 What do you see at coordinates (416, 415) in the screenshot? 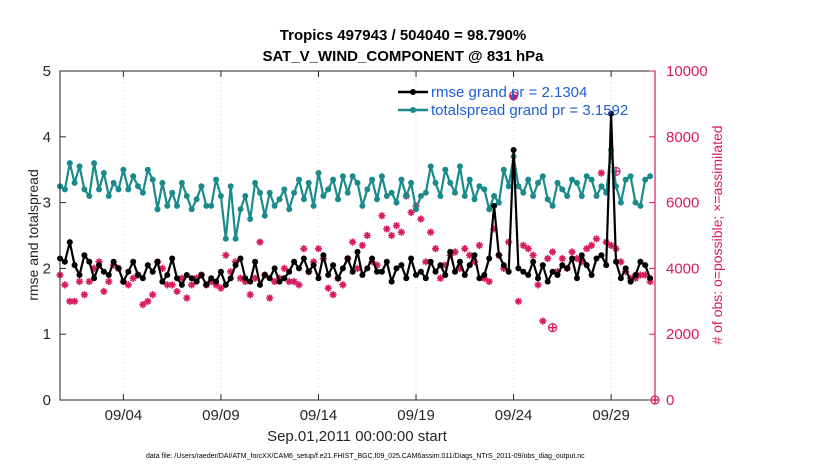
I see `x-tick-label: 09/19` at bounding box center [416, 415].